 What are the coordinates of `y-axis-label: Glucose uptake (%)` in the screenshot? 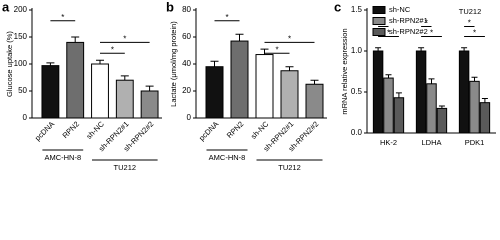 It's located at (9, 64).